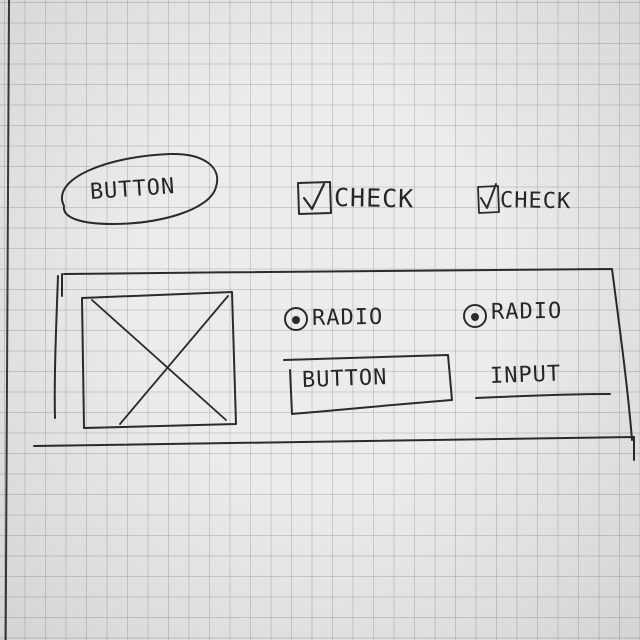 Image resolution: width=640 pixels, height=640 pixels. Describe the element at coordinates (525, 375) in the screenshot. I see `input-label: INPUT` at that location.